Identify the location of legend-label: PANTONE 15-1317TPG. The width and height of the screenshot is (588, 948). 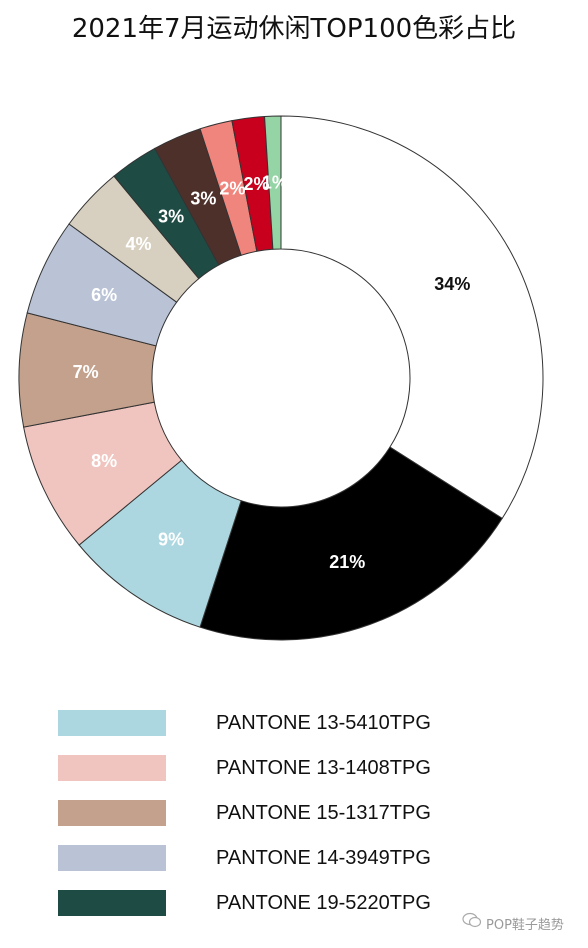
(323, 813).